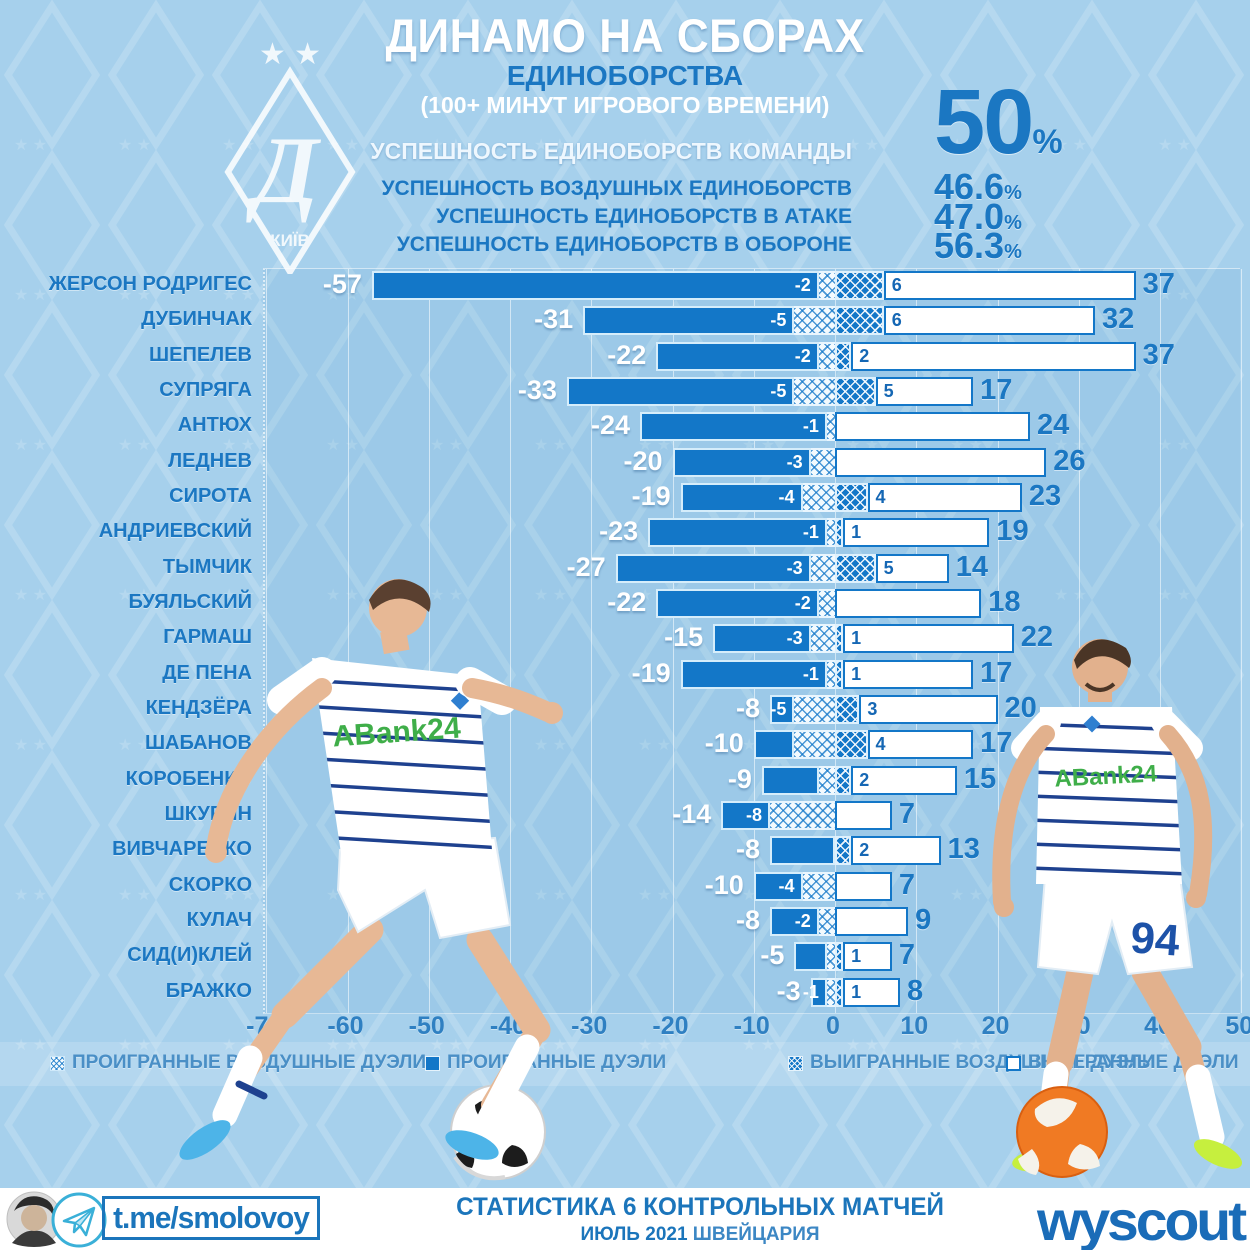 The height and width of the screenshot is (1250, 1250). What do you see at coordinates (189, 955) in the screenshot?
I see `player-name-label: СИД(И)КЛЕЙ` at bounding box center [189, 955].